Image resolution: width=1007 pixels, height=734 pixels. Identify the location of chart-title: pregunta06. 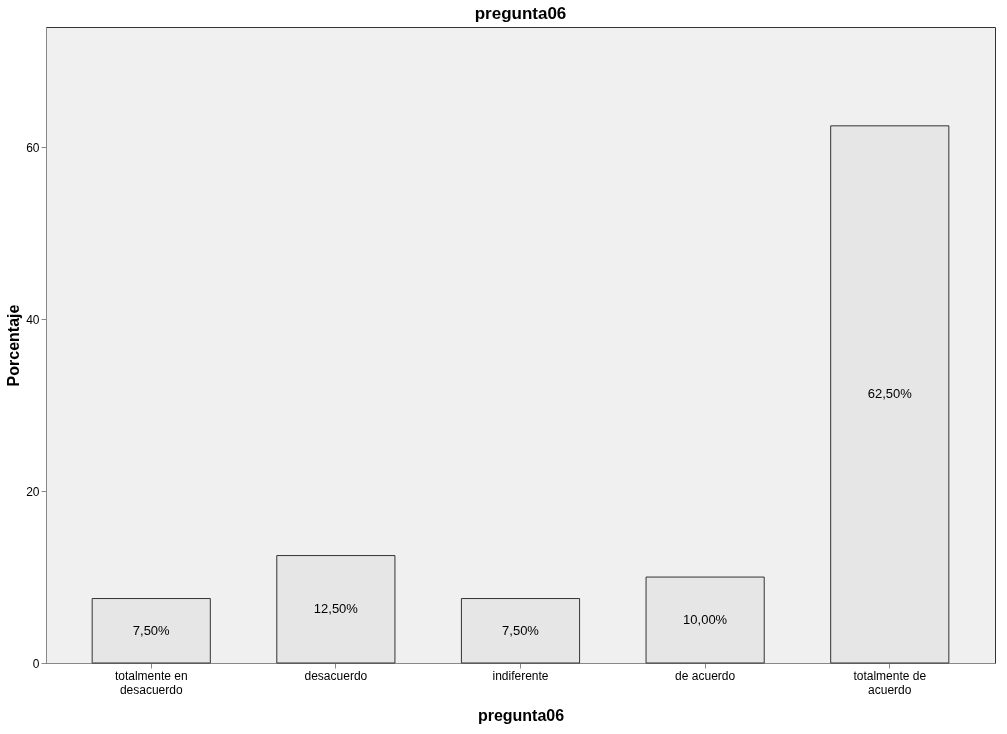
(520, 13).